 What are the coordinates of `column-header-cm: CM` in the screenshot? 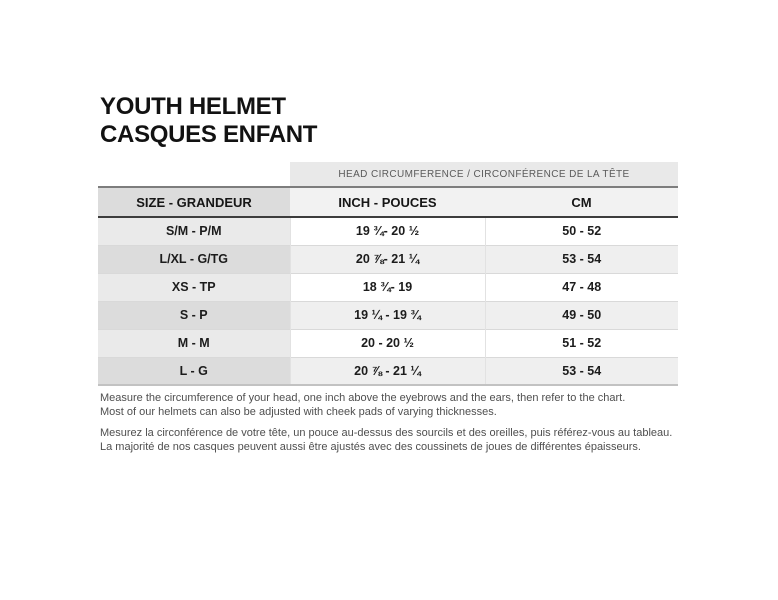 It's located at (581, 202).